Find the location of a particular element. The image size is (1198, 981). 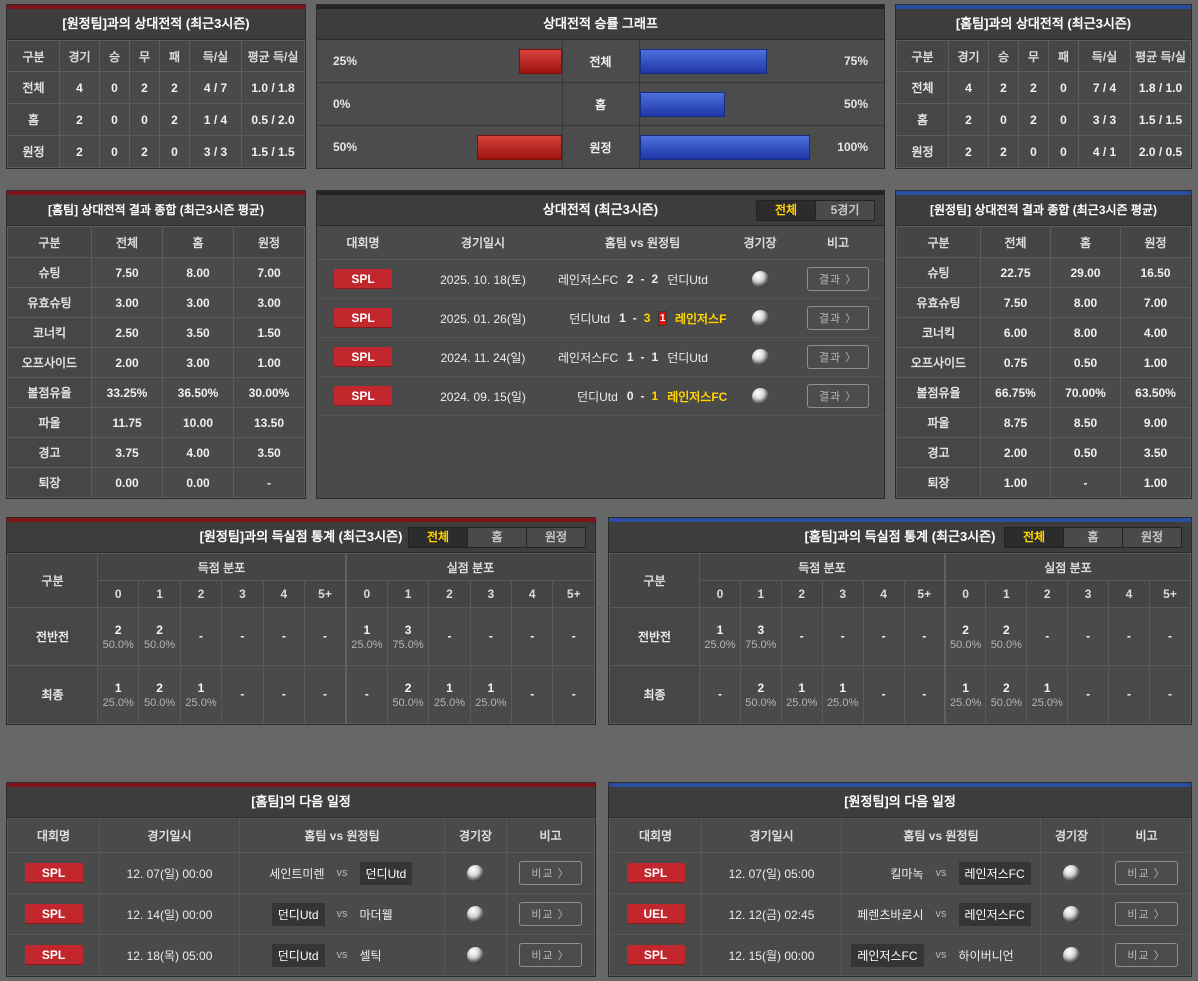

stat-cell: 66.75% is located at coordinates (1015, 392).